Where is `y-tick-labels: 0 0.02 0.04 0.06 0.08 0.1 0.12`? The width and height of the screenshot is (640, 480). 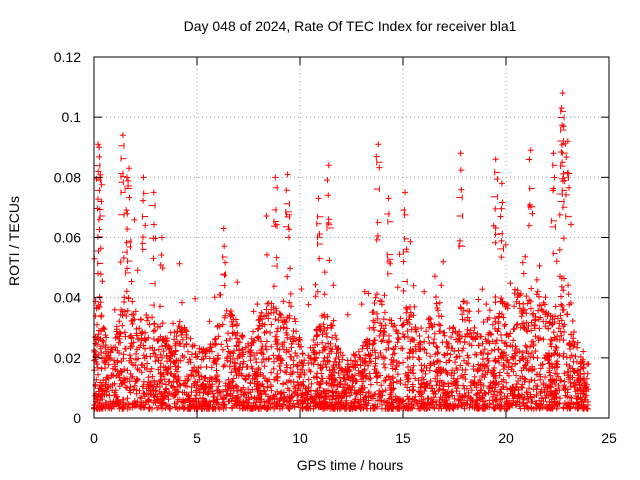
y-tick-labels: 0 0.02 0.04 0.06 0.08 0.1 0.12 is located at coordinates (67, 237).